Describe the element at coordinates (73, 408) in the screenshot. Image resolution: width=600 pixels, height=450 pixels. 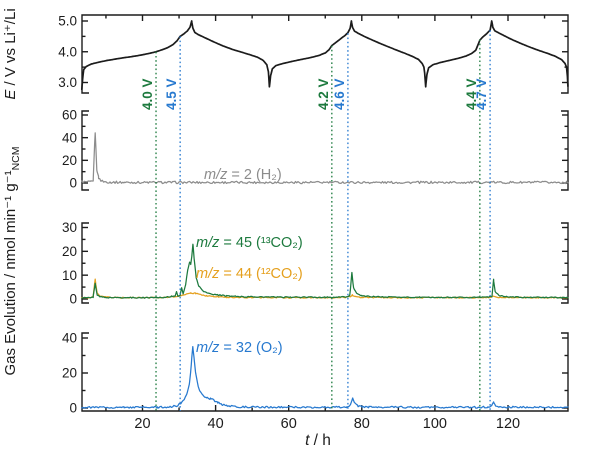
I see `ytick-label-o2: 0` at that location.